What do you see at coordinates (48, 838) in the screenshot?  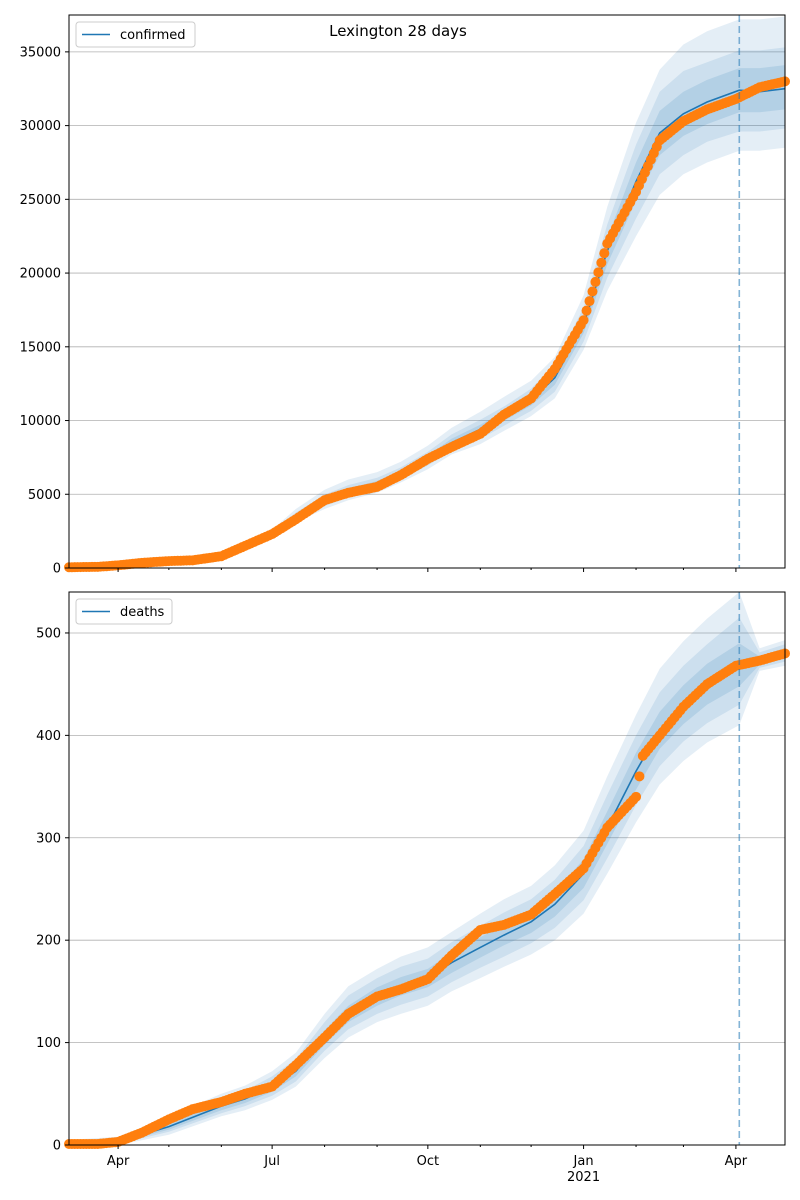 I see `y-tick-label: 300` at bounding box center [48, 838].